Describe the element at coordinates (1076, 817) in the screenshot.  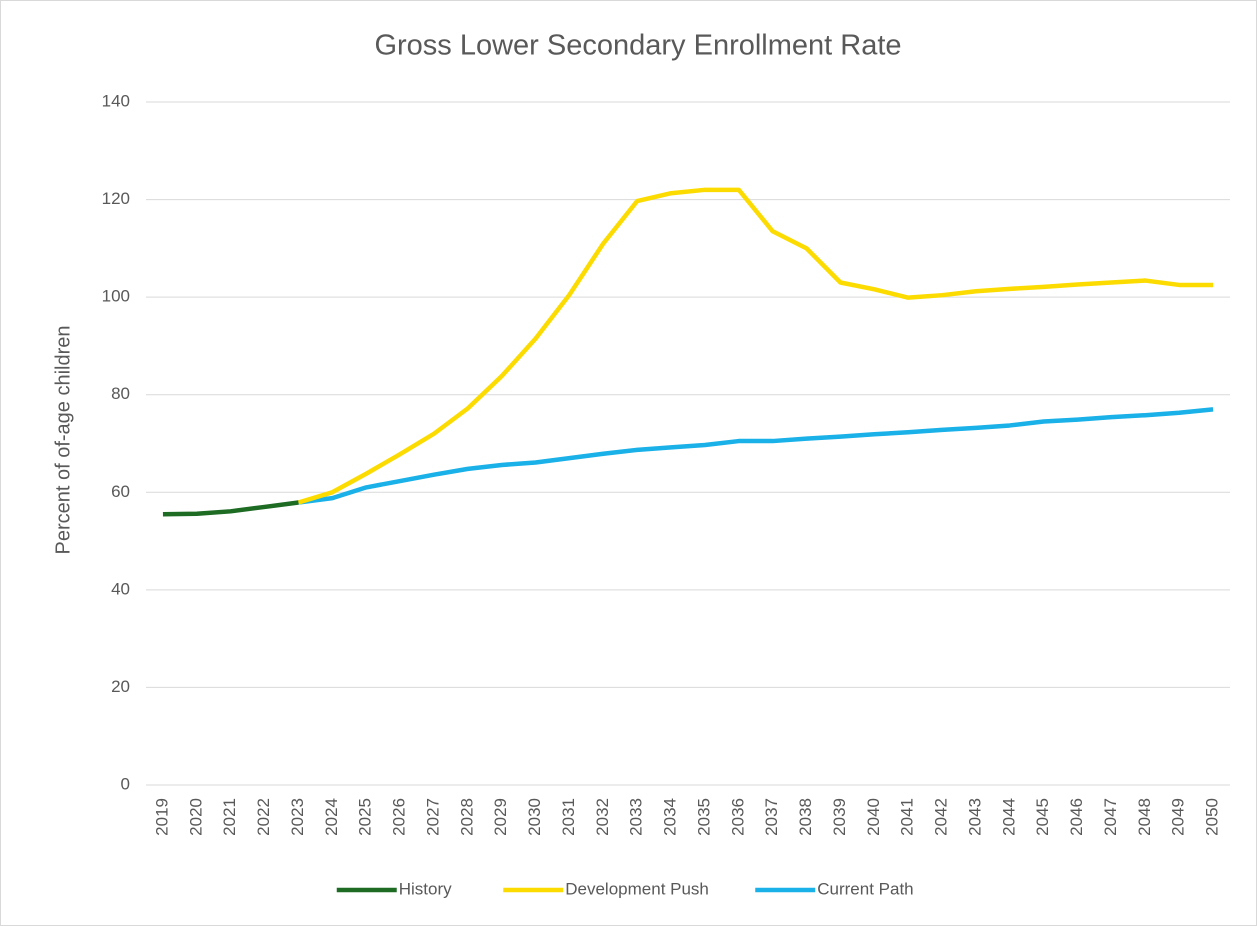
I see `x-tick-label: 2046` at that location.